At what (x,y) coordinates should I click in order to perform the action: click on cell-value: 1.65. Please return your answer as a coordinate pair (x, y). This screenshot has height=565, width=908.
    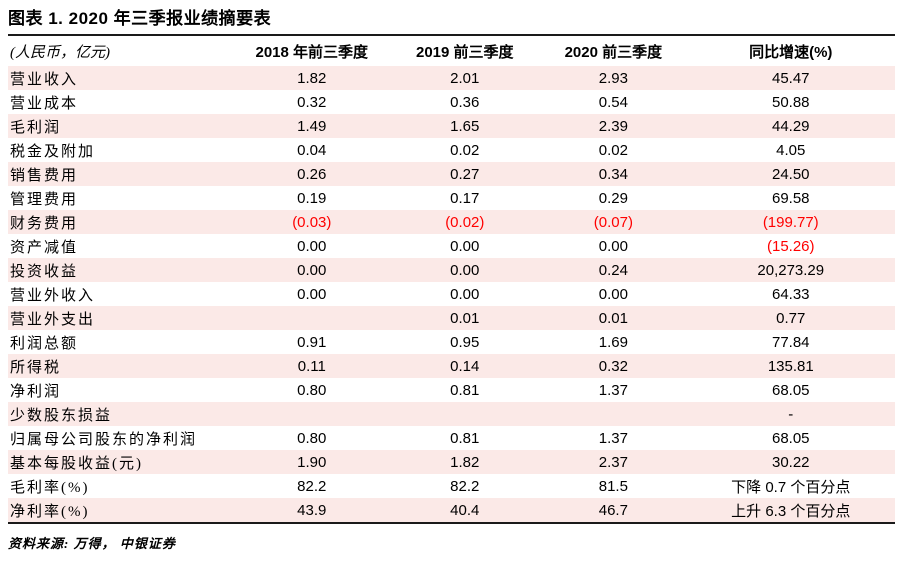
    Looking at the image, I should click on (465, 126).